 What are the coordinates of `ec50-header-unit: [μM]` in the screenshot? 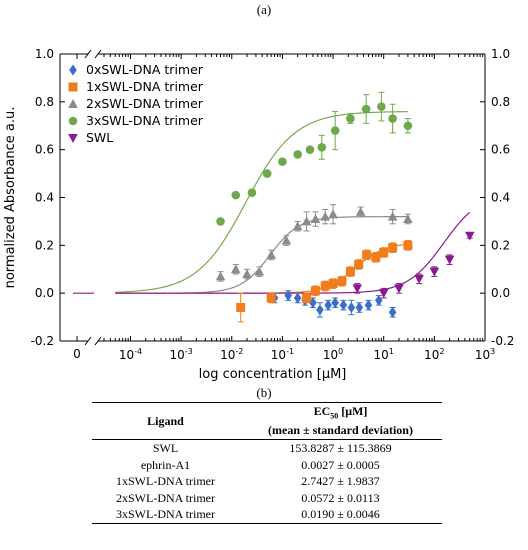 It's located at (353, 411).